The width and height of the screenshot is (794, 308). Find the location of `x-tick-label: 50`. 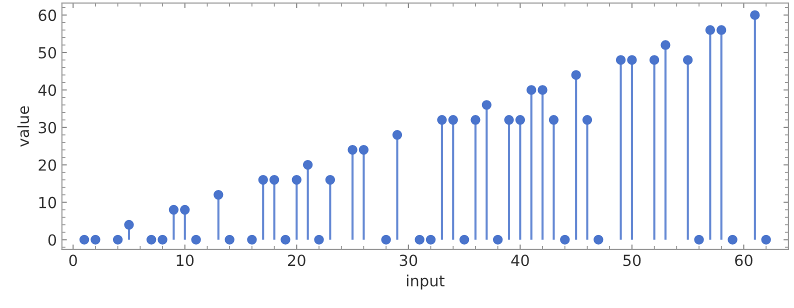

x-tick-label: 50 is located at coordinates (632, 260).